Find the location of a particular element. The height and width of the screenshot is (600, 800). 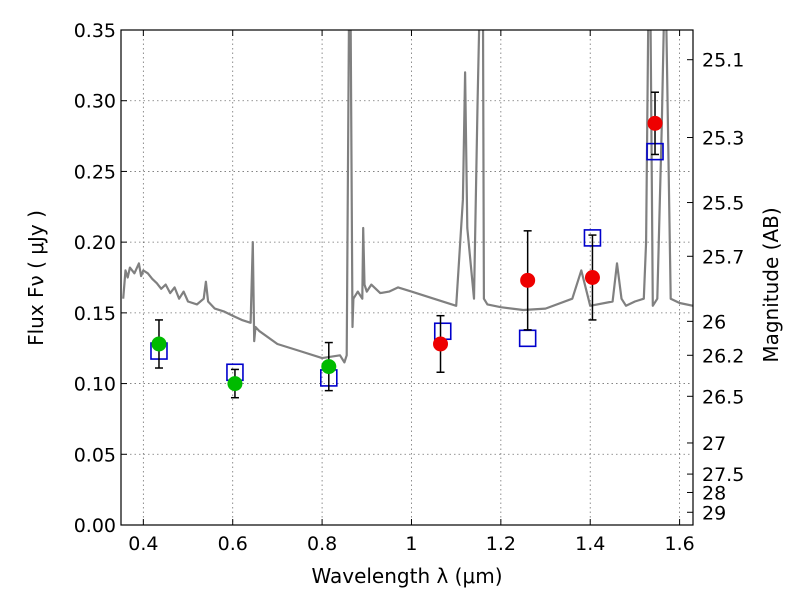

magnitude-tick-label: 27 is located at coordinates (714, 444).